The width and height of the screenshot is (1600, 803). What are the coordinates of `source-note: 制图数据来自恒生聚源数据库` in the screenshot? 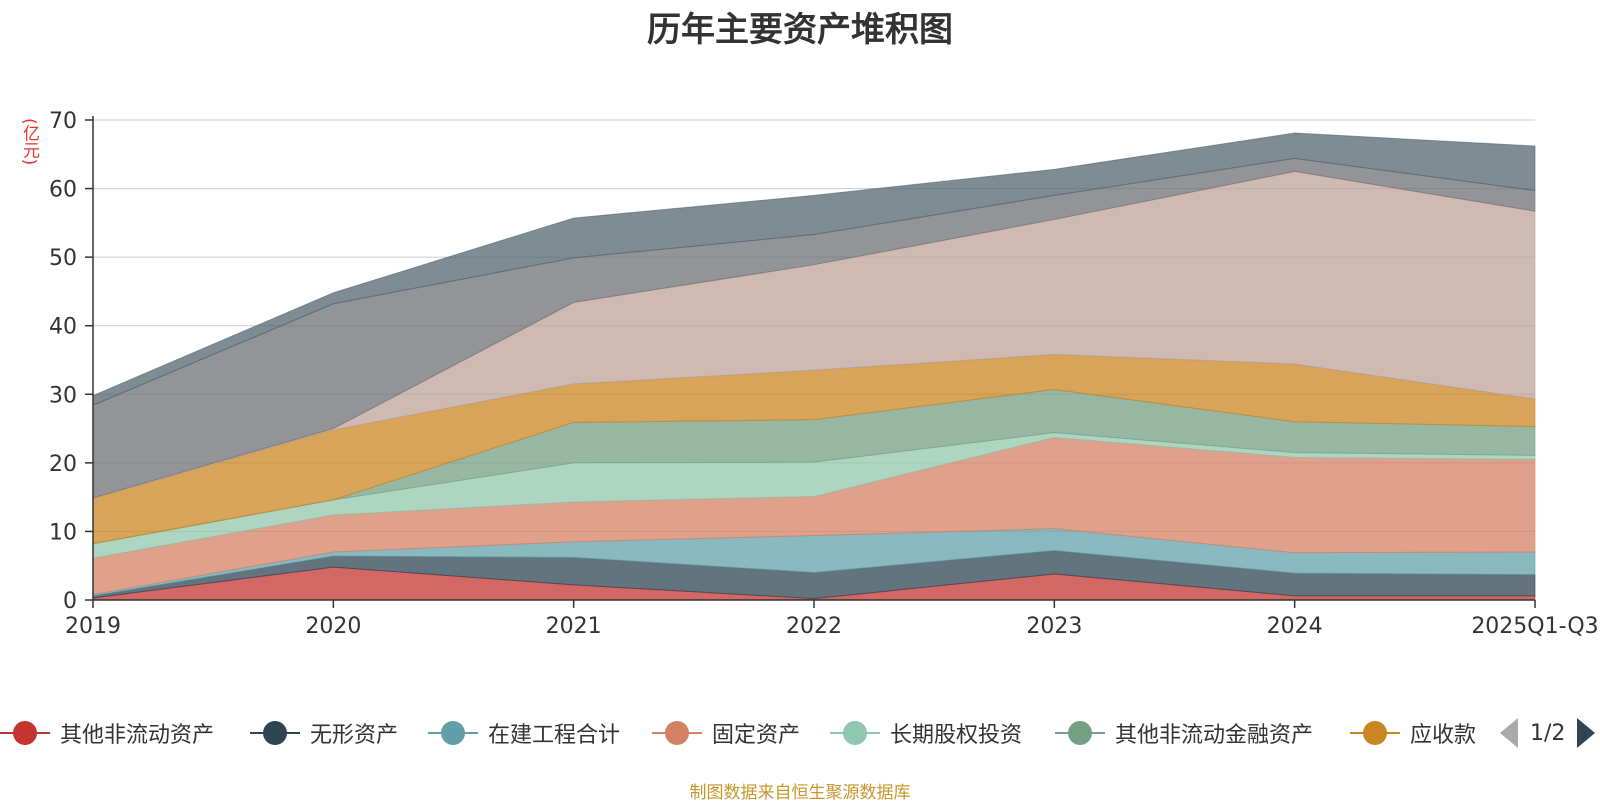 It's located at (800, 793).